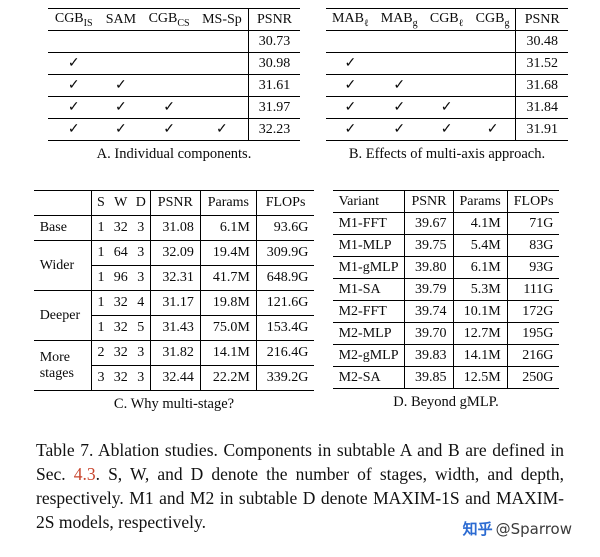  What do you see at coordinates (446, 311) in the screenshot?
I see `table-row: M2-FFT 39.74 10.1M 172G` at bounding box center [446, 311].